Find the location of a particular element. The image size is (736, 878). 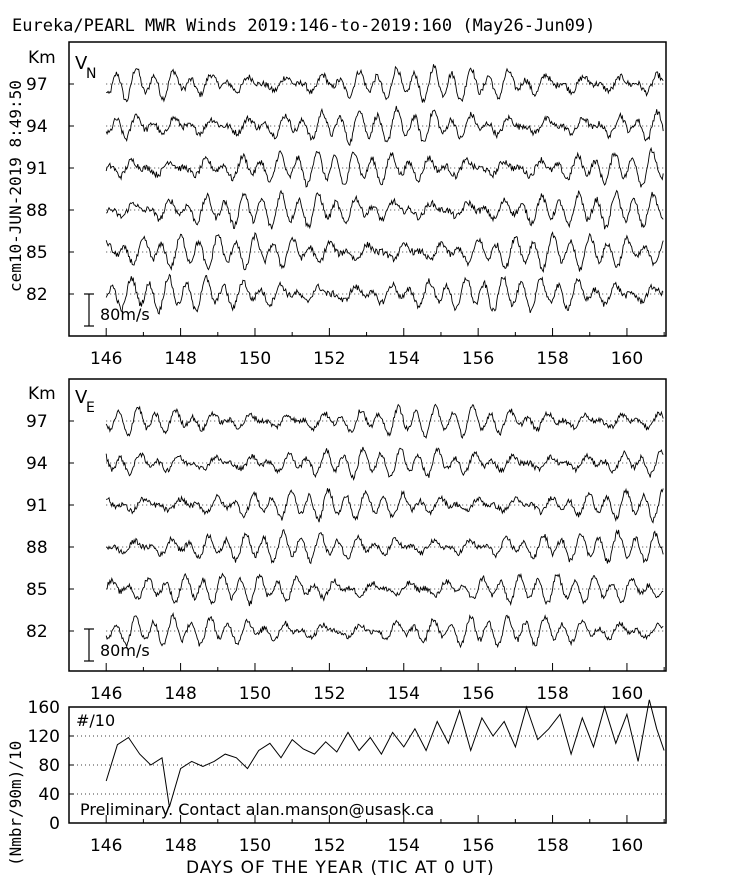

count-ytick-label-0: 0 is located at coordinates (54, 824).